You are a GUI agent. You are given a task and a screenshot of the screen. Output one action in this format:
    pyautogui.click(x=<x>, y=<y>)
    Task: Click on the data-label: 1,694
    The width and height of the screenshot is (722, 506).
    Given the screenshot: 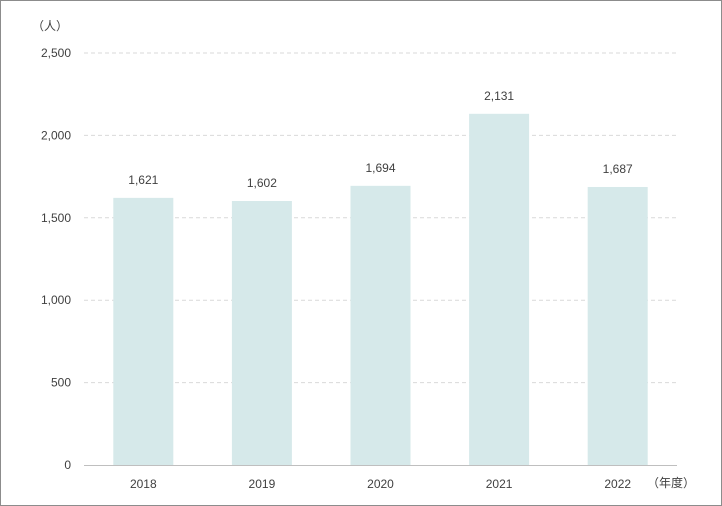 What is the action you would take?
    pyautogui.click(x=380, y=168)
    